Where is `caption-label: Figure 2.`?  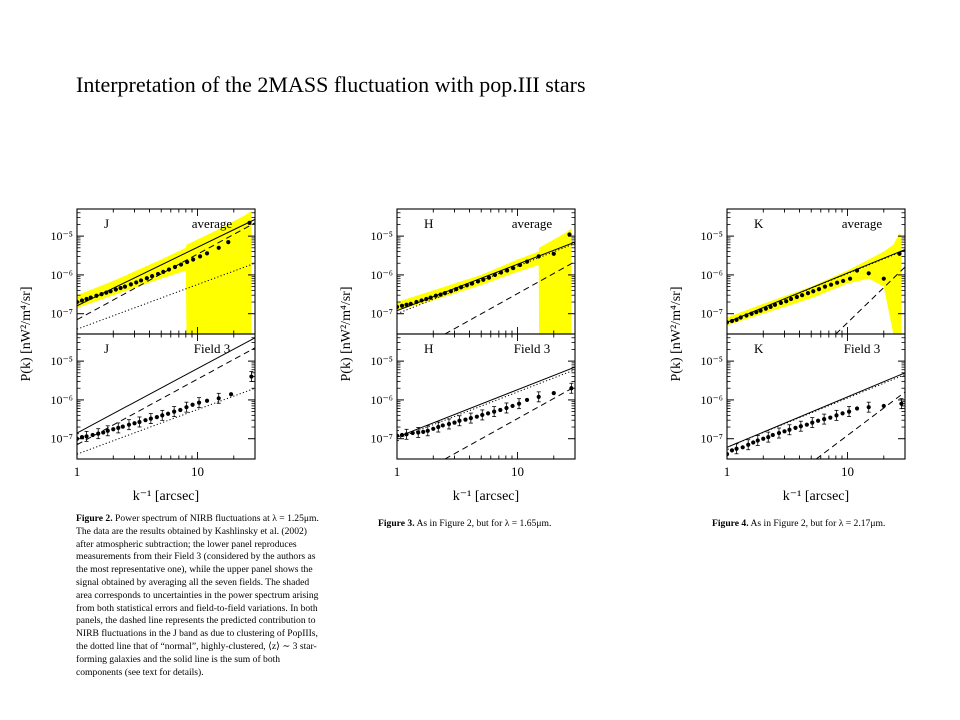 caption-label: Figure 2. is located at coordinates (94, 518).